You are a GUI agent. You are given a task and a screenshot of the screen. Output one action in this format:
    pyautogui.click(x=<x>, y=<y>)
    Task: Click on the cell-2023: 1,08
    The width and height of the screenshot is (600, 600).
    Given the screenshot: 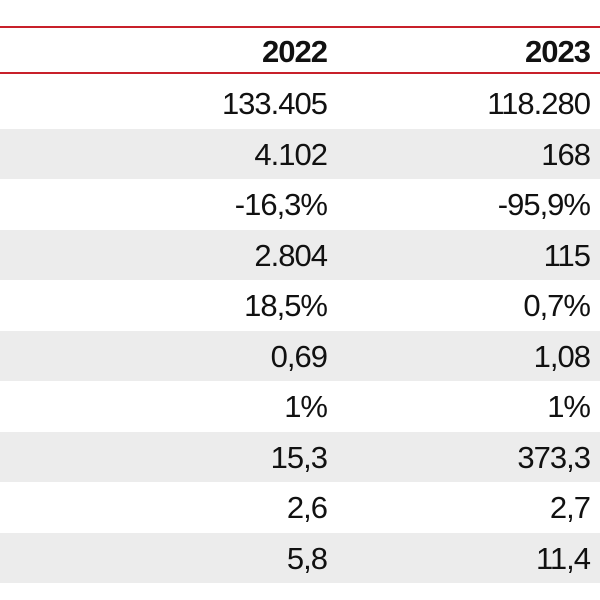 What is the action you would take?
    pyautogui.click(x=562, y=356)
    